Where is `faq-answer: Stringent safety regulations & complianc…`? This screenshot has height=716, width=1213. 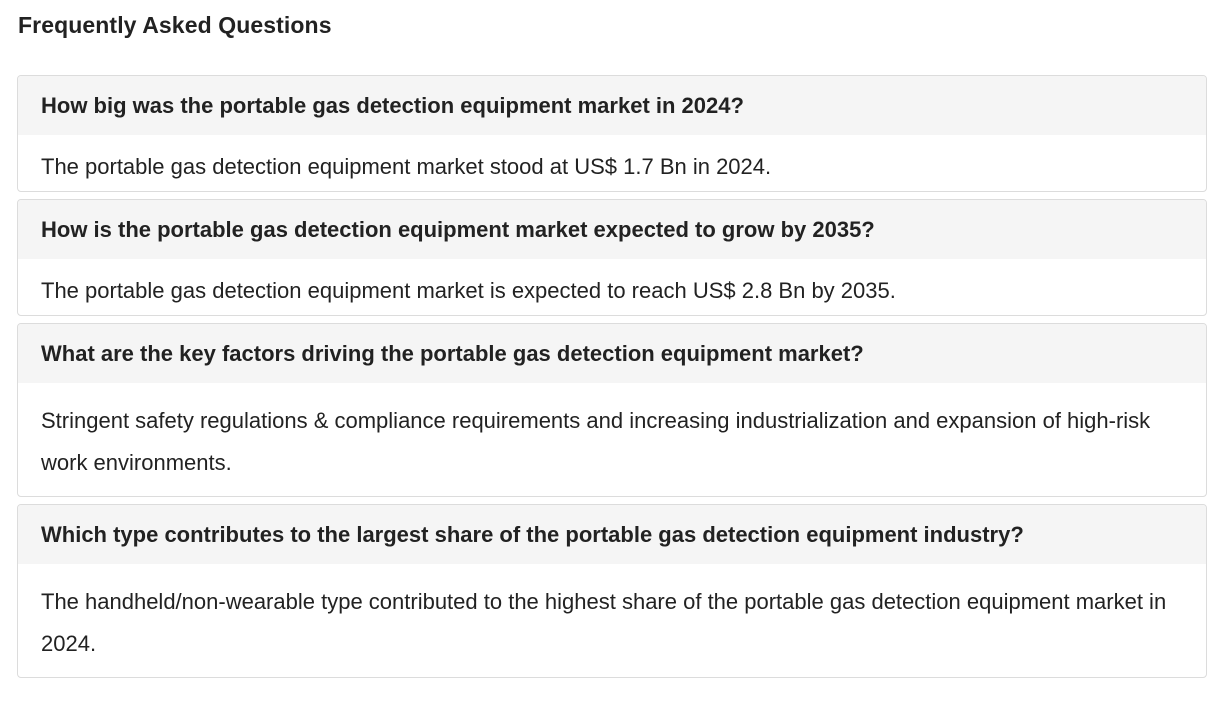
faq-answer: Stringent safety regulations & complianc… is located at coordinates (596, 441).